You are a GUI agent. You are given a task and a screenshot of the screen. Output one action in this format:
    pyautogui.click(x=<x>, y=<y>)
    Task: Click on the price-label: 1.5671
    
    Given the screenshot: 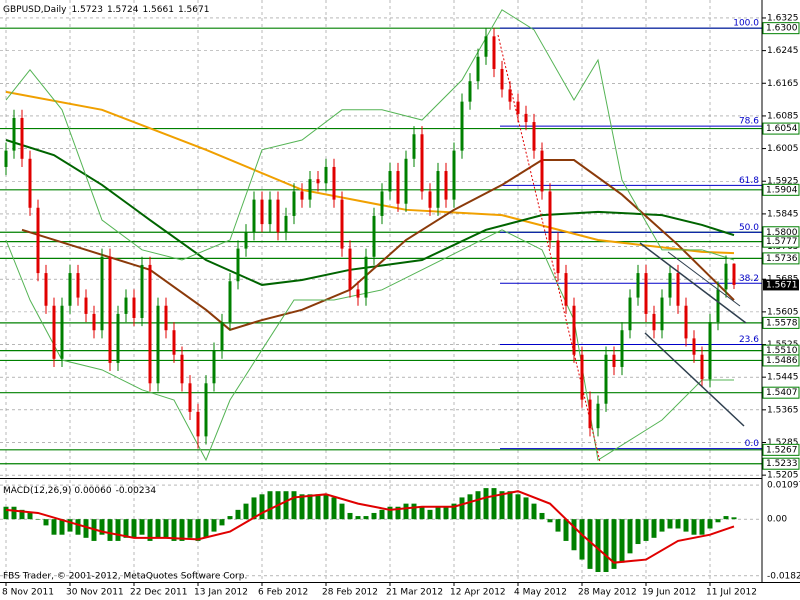 What is the action you would take?
    pyautogui.click(x=782, y=285)
    